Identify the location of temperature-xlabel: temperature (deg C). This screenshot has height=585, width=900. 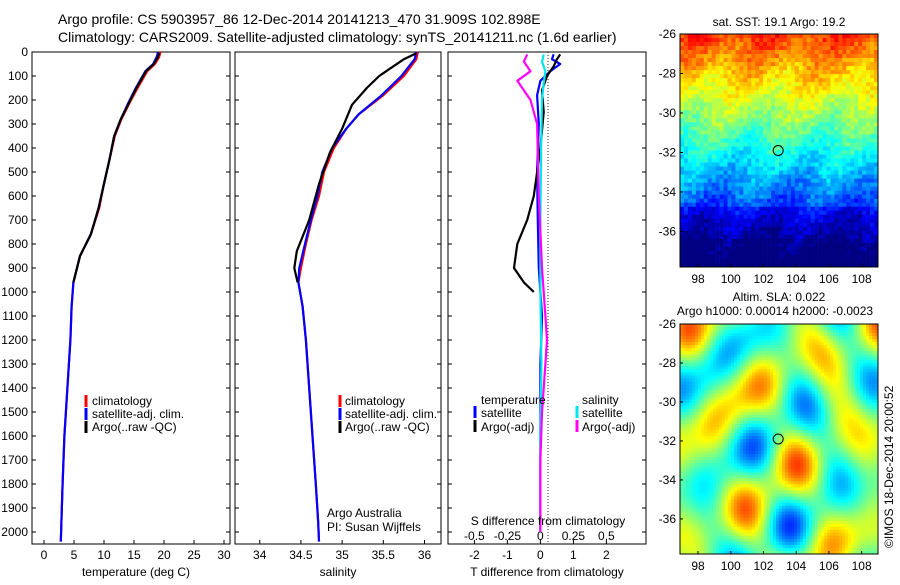
(136, 572).